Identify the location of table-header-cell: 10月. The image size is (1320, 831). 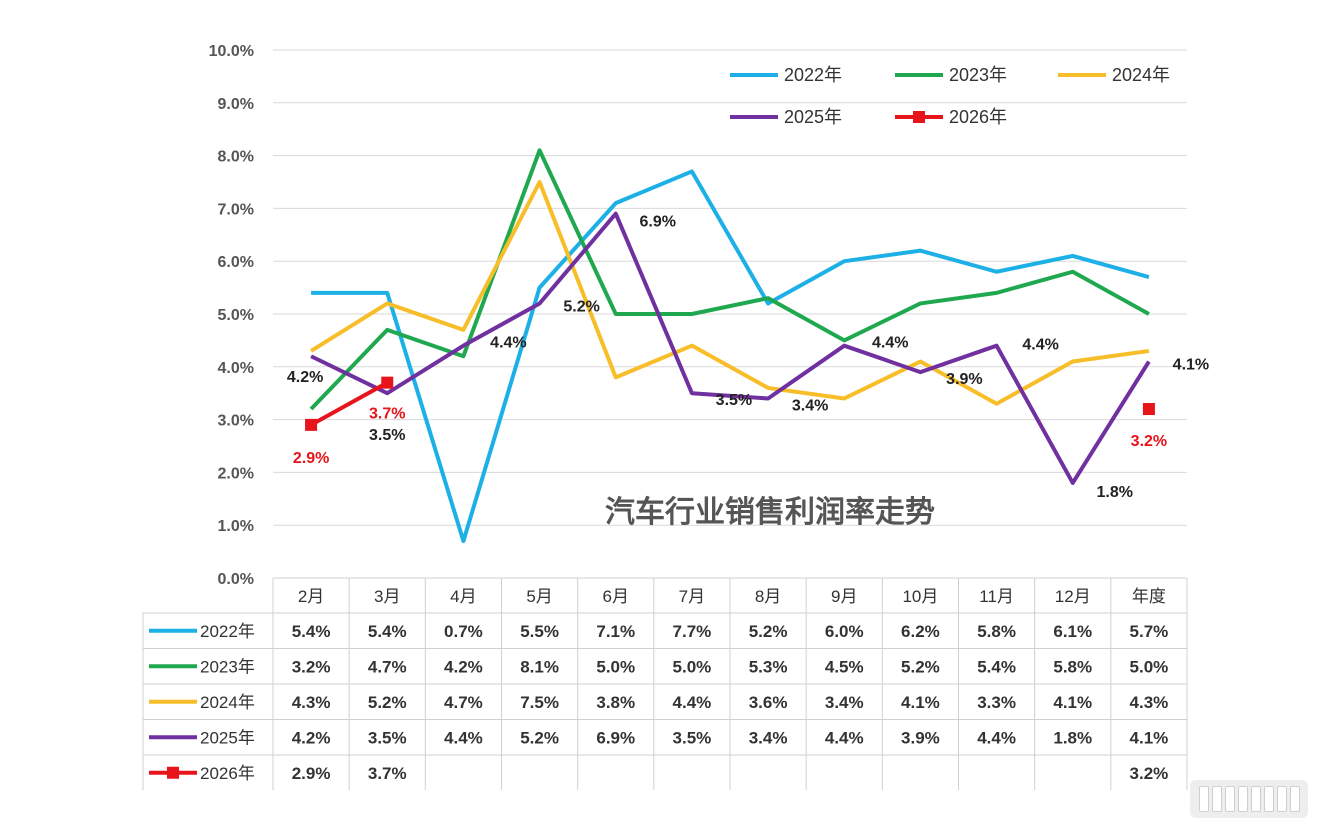
(920, 596).